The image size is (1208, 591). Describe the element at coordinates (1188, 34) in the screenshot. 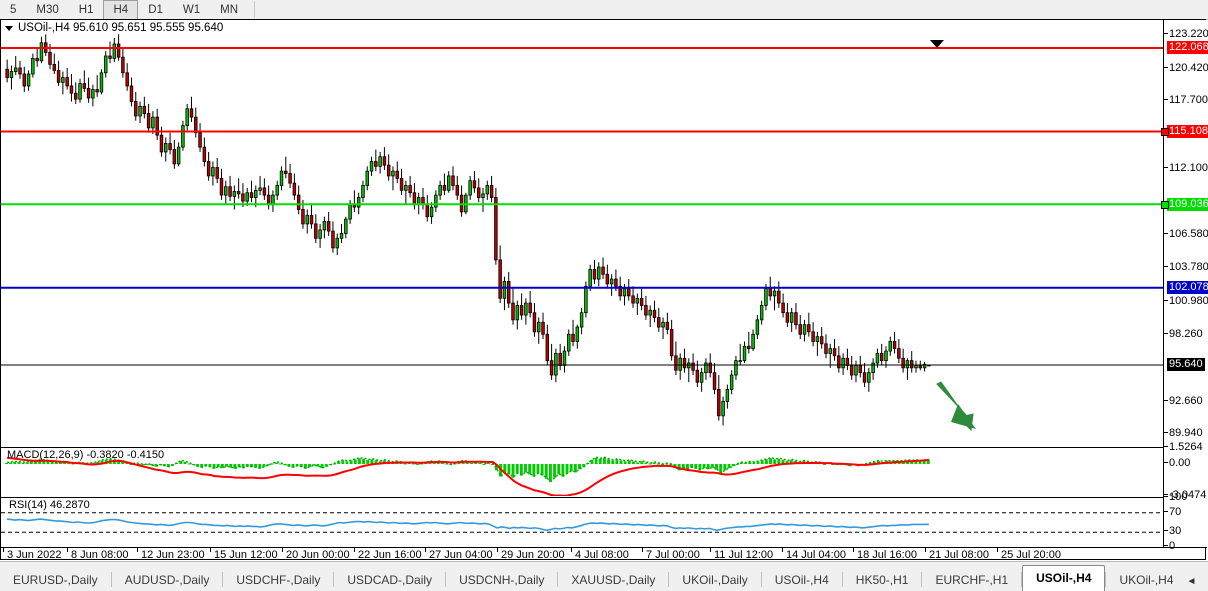

I see `price-tick-label: 123.220` at that location.